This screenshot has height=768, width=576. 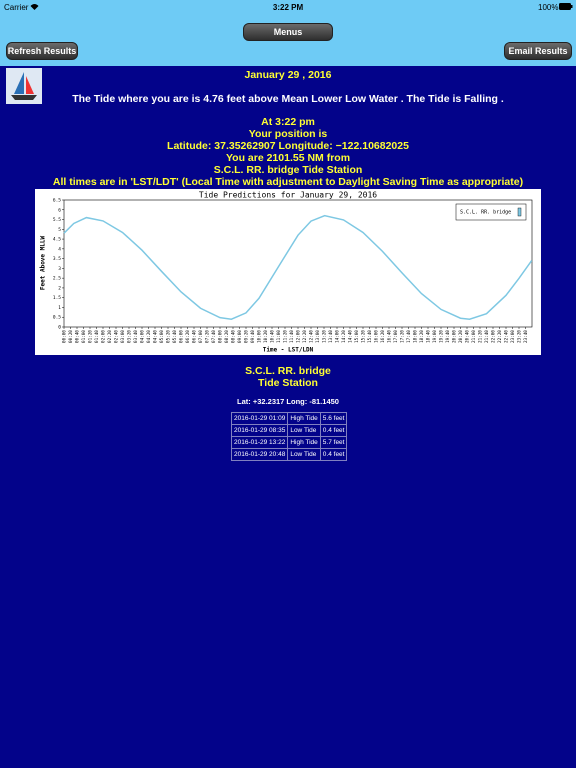 What do you see at coordinates (43, 263) in the screenshot?
I see `y-axis-label: Feet Above MLLW` at bounding box center [43, 263].